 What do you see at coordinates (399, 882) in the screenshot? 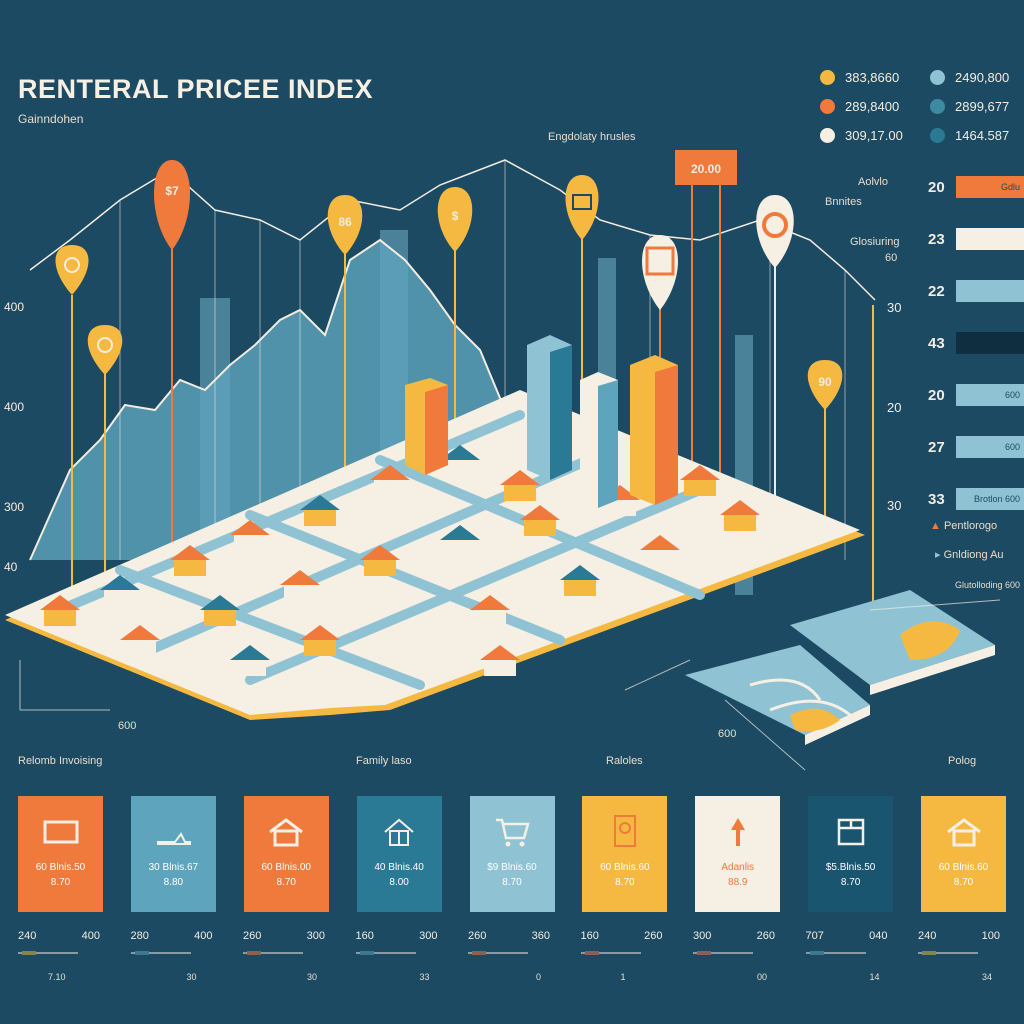
I see `card-subvalue: 8.00` at bounding box center [399, 882].